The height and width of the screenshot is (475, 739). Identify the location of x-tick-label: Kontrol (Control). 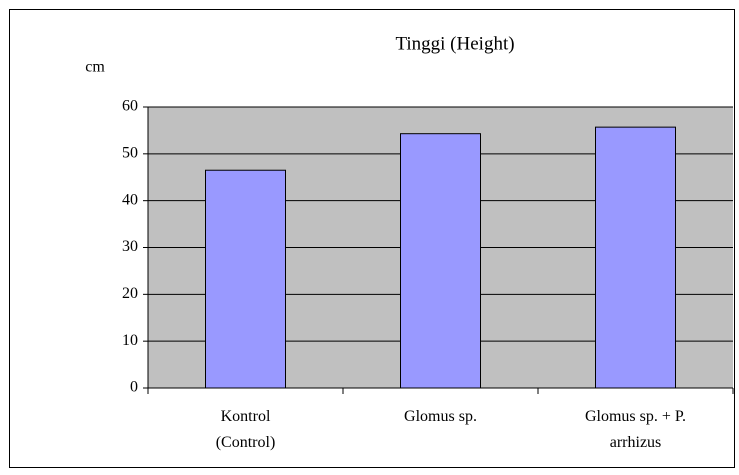
(245, 429).